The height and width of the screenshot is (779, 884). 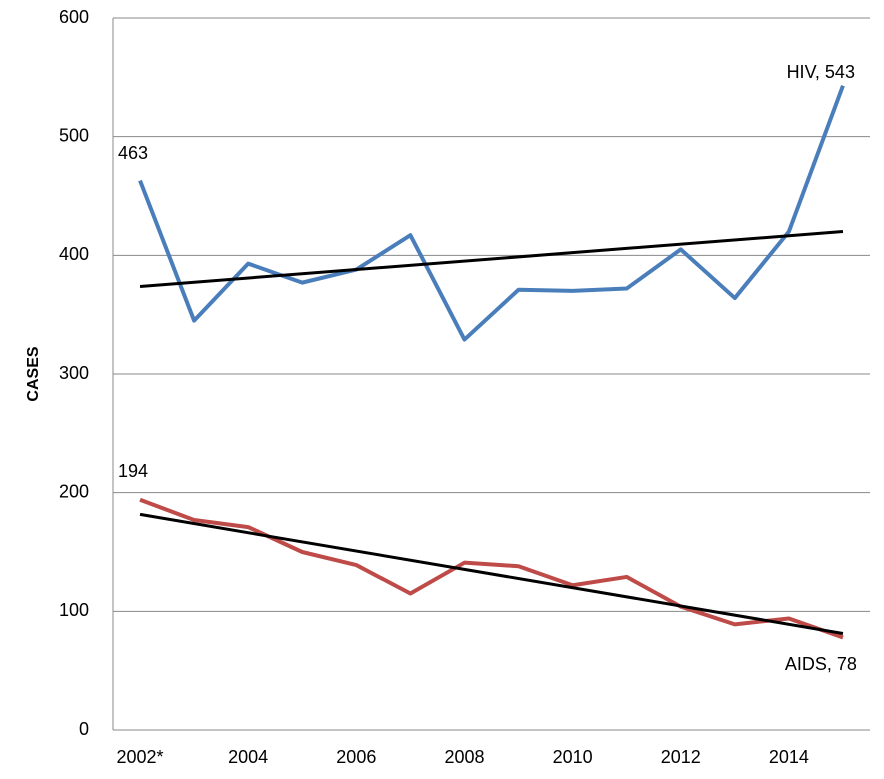 What do you see at coordinates (248, 757) in the screenshot?
I see `x-tick-label: 2004` at bounding box center [248, 757].